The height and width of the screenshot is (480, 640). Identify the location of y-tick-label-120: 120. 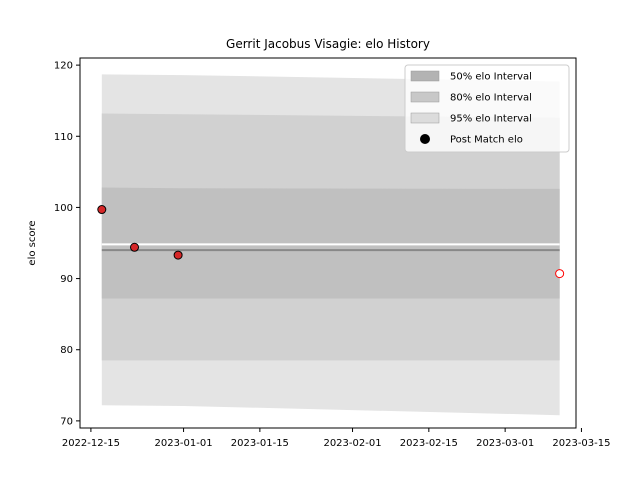
(63, 66).